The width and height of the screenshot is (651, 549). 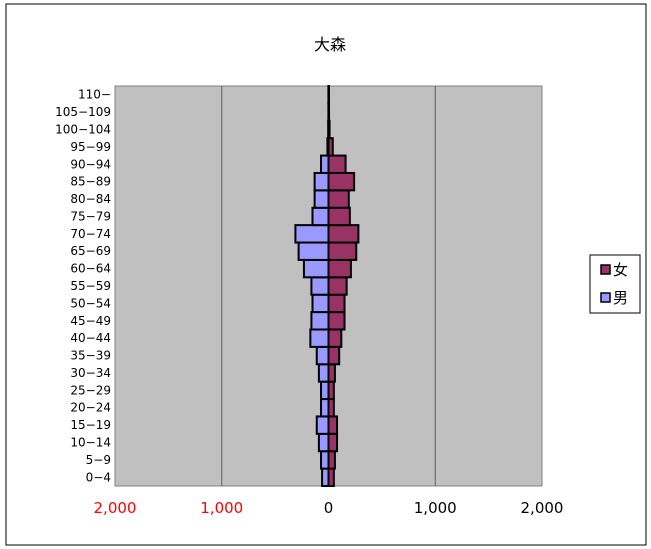 What do you see at coordinates (90, 408) in the screenshot?
I see `y-tick-label: 20−24` at bounding box center [90, 408].